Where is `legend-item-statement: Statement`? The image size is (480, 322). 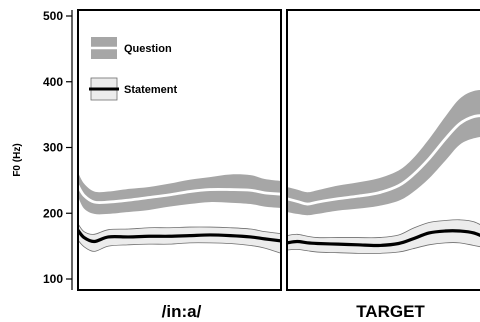 legend-item-statement: Statement is located at coordinates (133, 89).